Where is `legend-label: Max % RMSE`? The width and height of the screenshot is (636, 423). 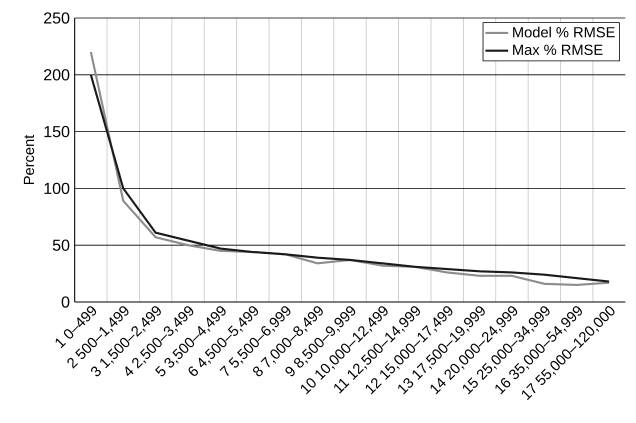
legend-label: Max % RMSE is located at coordinates (558, 49).